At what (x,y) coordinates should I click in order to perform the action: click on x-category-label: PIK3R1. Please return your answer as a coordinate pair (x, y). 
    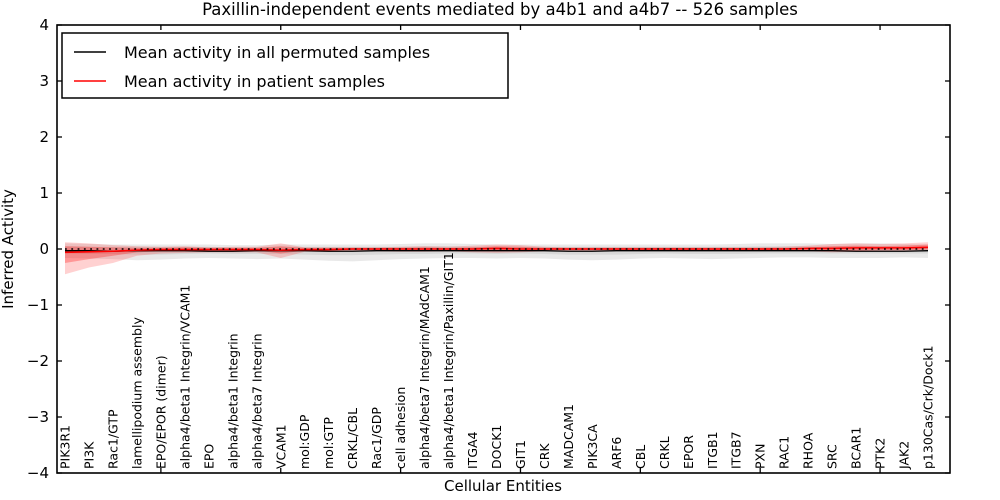
    Looking at the image, I should click on (65, 447).